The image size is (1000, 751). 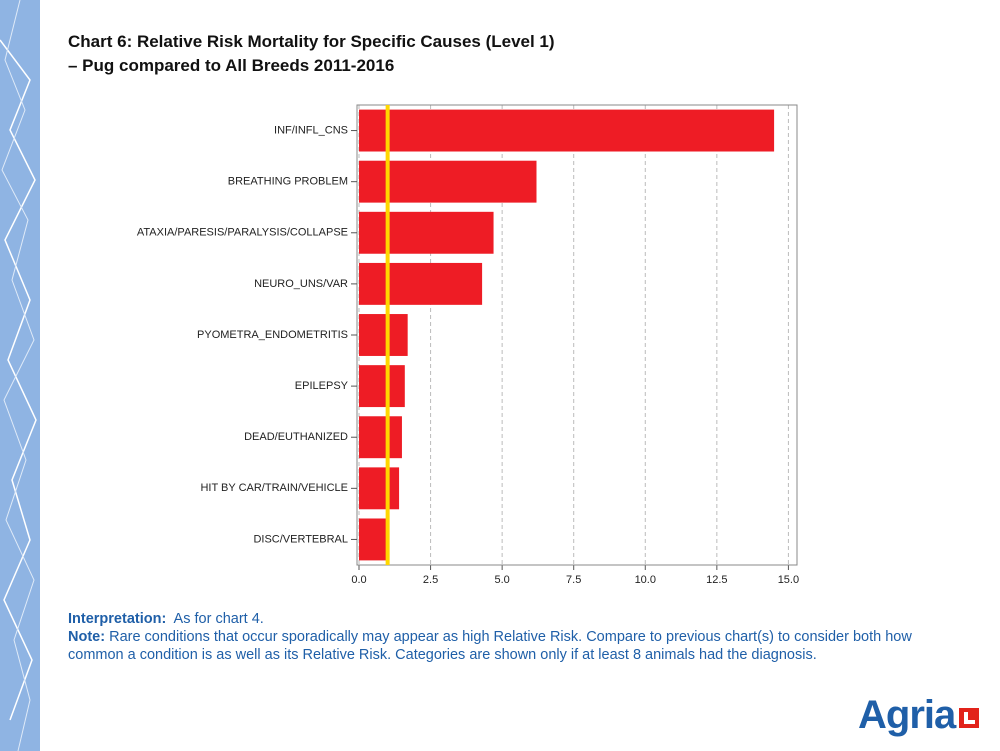 I want to click on y-tick-label: DEAD/EUTHANIZED, so click(x=296, y=437).